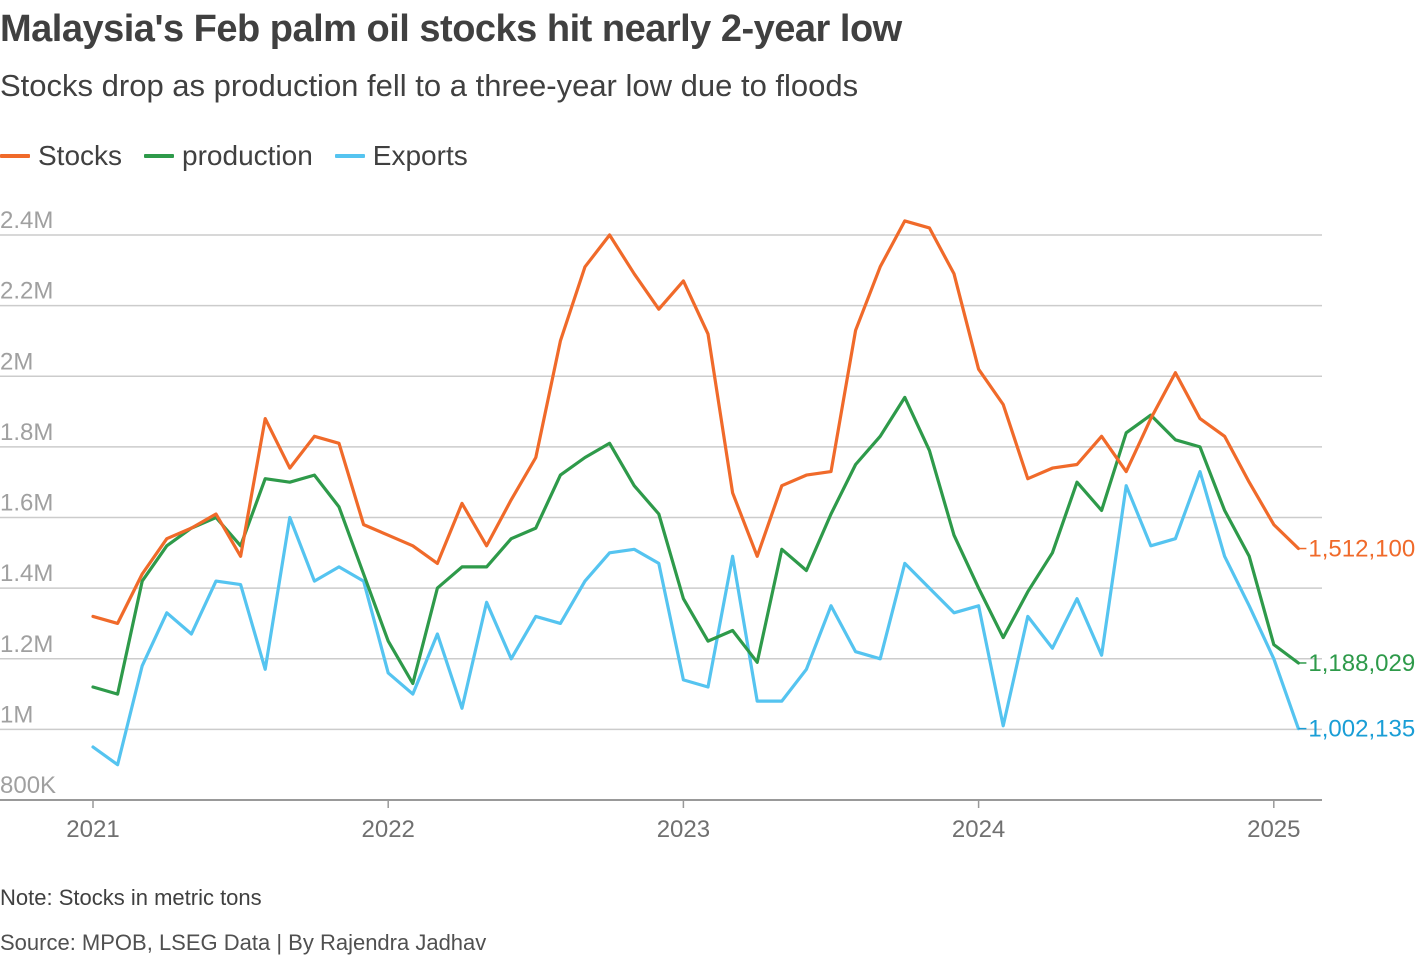  What do you see at coordinates (15, 156) in the screenshot?
I see `legend-swatch-stocks` at bounding box center [15, 156].